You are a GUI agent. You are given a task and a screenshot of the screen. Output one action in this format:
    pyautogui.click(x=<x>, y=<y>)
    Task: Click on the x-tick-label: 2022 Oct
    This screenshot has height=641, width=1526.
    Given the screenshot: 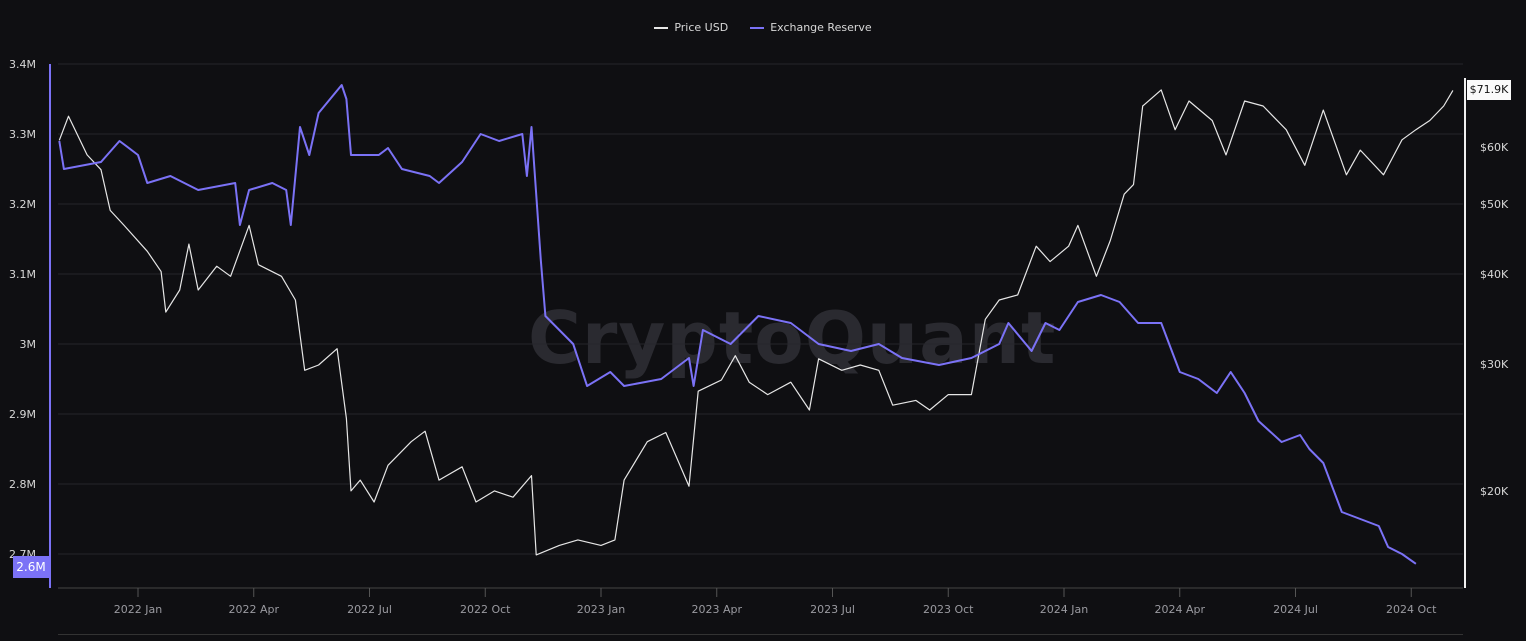 What is the action you would take?
    pyautogui.click(x=485, y=609)
    